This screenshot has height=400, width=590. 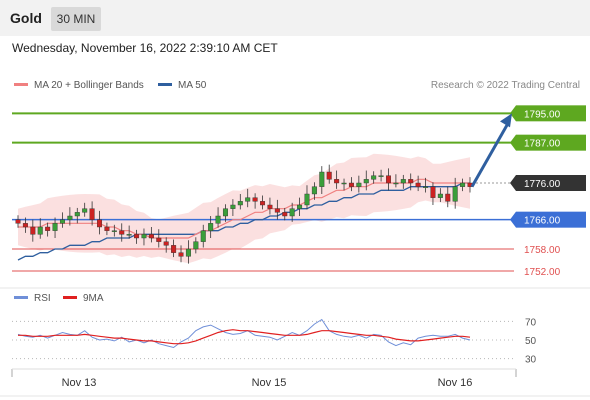 What do you see at coordinates (505, 85) in the screenshot?
I see `credit-text: Research © 2022 Trading Central` at bounding box center [505, 85].